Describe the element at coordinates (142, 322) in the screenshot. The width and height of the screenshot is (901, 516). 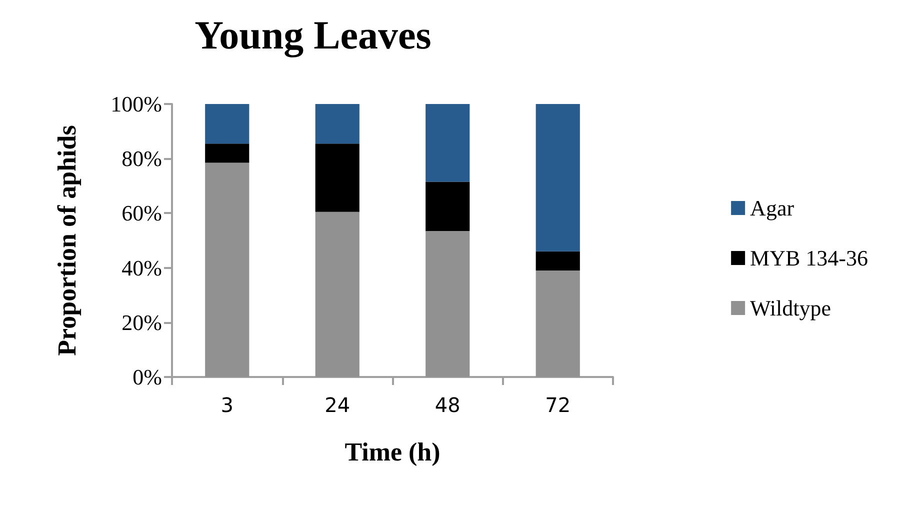
I see `y-tick-label: 20%` at that location.